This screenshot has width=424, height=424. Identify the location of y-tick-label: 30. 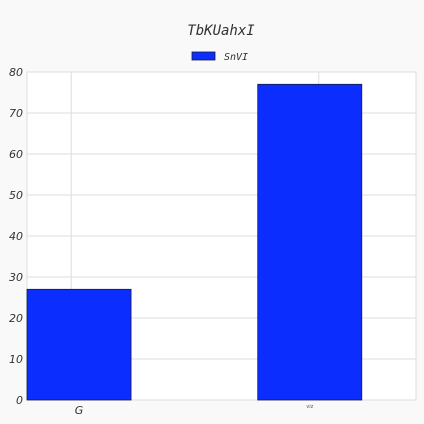
(16, 277).